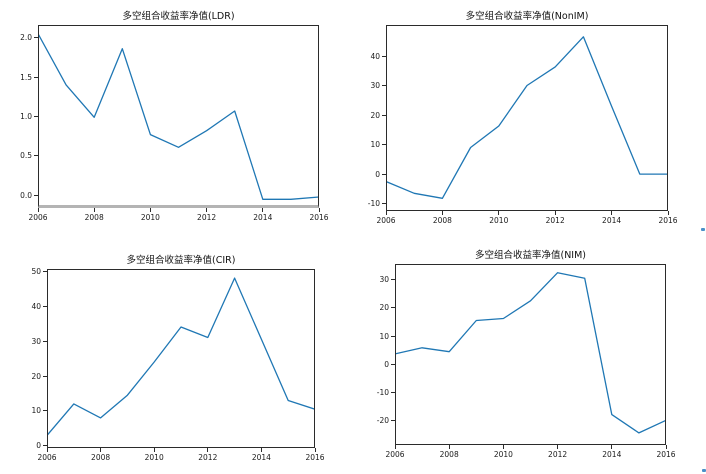 The image size is (706, 474). What do you see at coordinates (527, 16) in the screenshot?
I see `chart-title-nonim: 多空组合收益率净值(NonIM)` at bounding box center [527, 16].